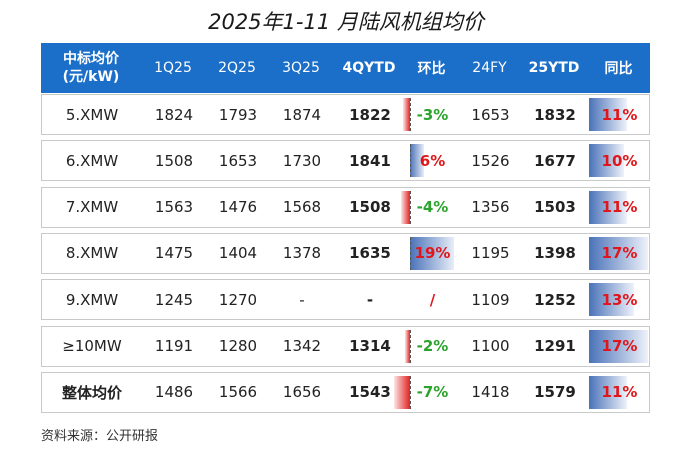  Describe the element at coordinates (238, 346) in the screenshot. I see `cell-2q25: 1280` at that location.